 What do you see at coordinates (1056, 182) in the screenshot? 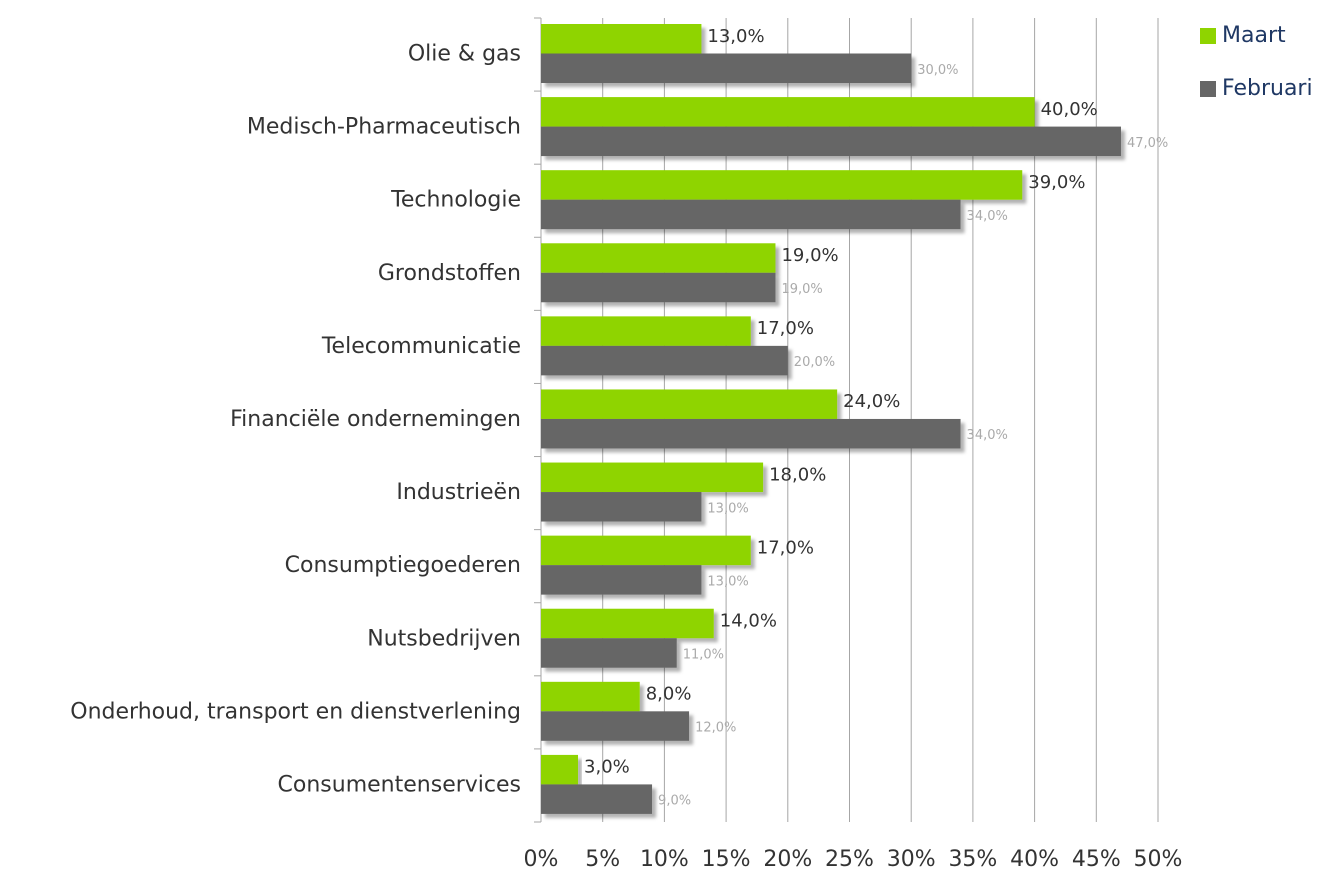
I see `value-label: 39,0%` at bounding box center [1056, 182].